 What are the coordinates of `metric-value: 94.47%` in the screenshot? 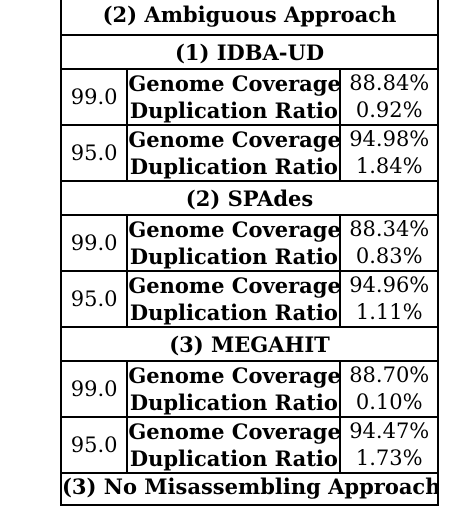 It's located at (389, 431).